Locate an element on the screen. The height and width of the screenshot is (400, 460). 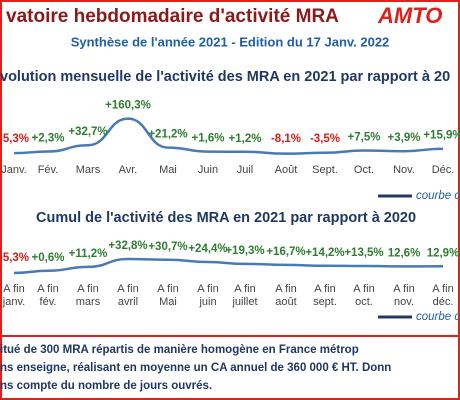
data-label: +11,2% is located at coordinates (88, 254).